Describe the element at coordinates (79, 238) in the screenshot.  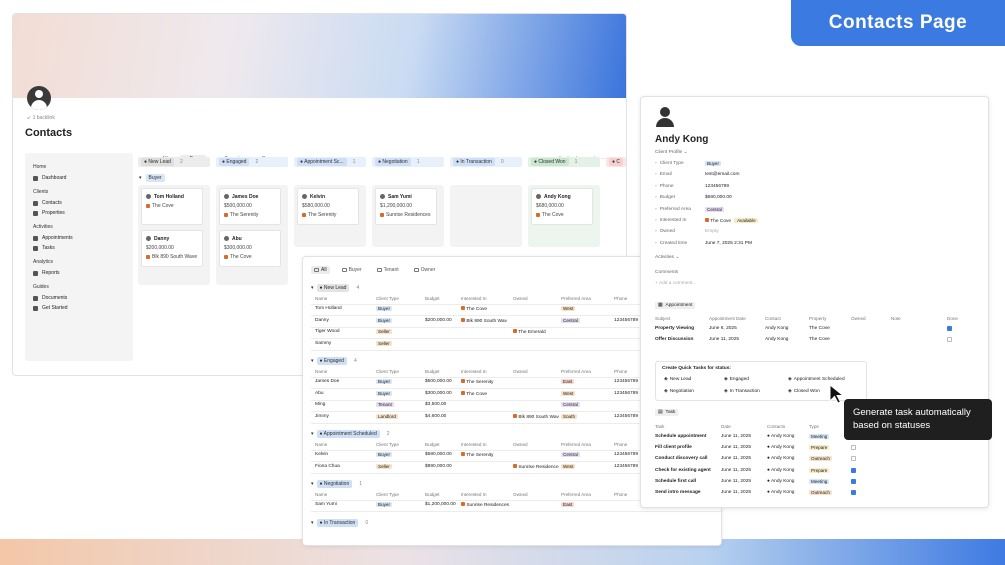
I see `sidebar-item-appointments: Appointments` at that location.